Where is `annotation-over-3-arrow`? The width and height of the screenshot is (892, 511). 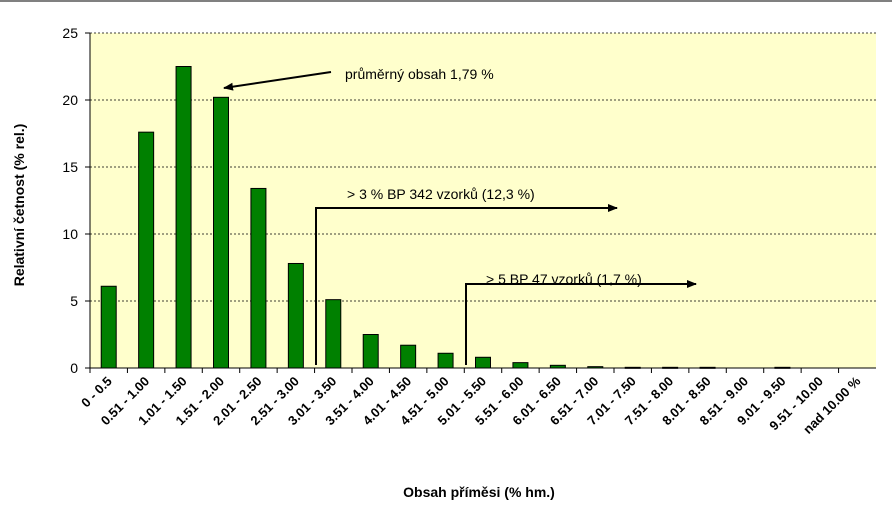 annotation-over-3-arrow is located at coordinates (466, 284).